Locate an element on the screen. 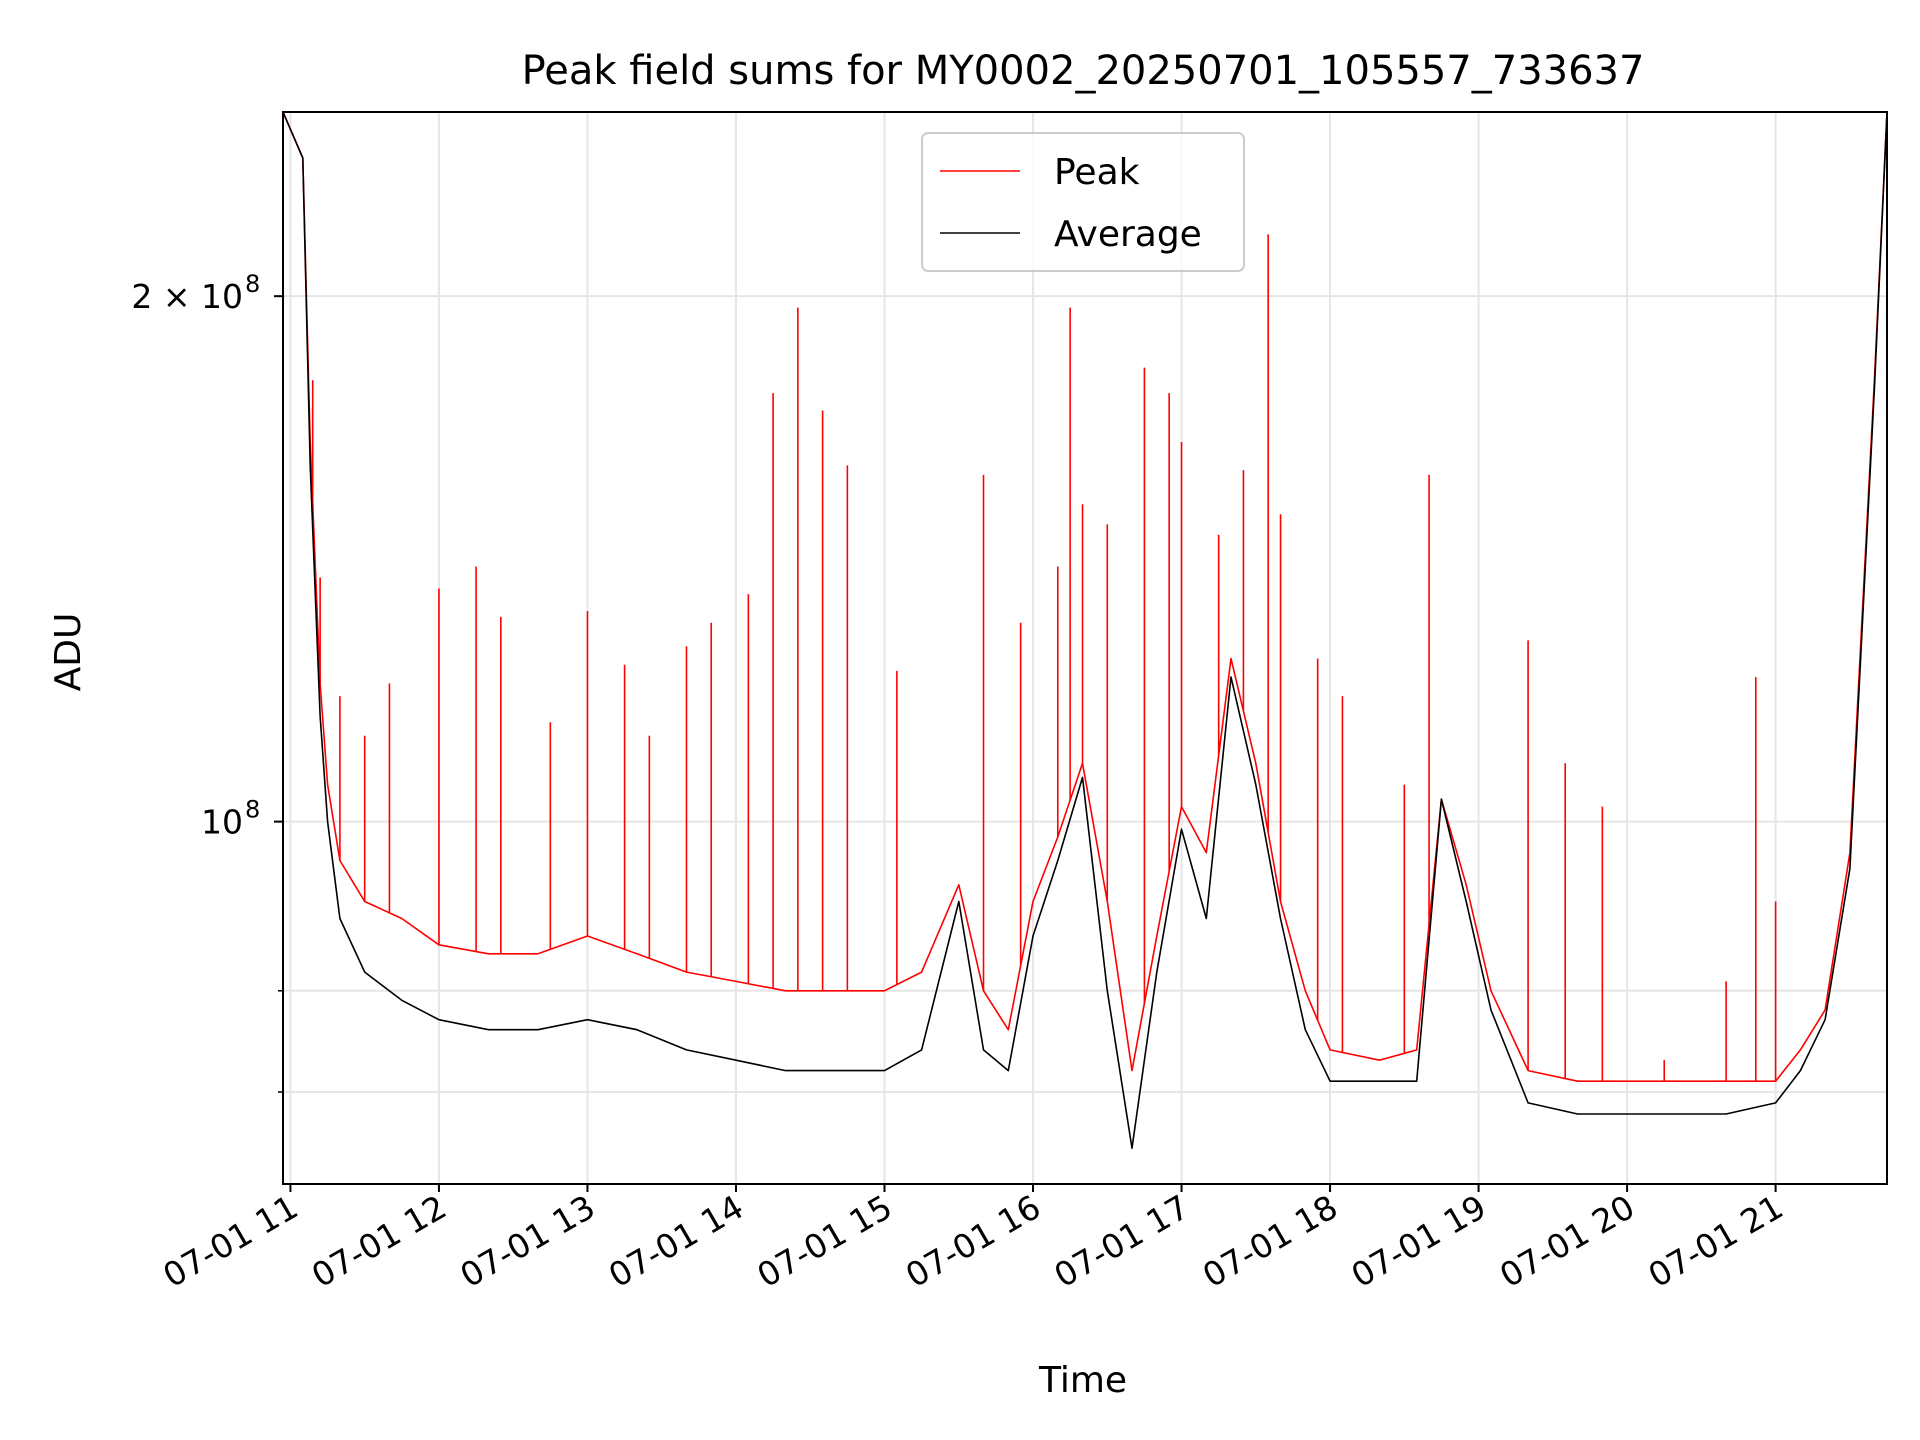  y-tick-label: 10 is located at coordinates (222, 822).